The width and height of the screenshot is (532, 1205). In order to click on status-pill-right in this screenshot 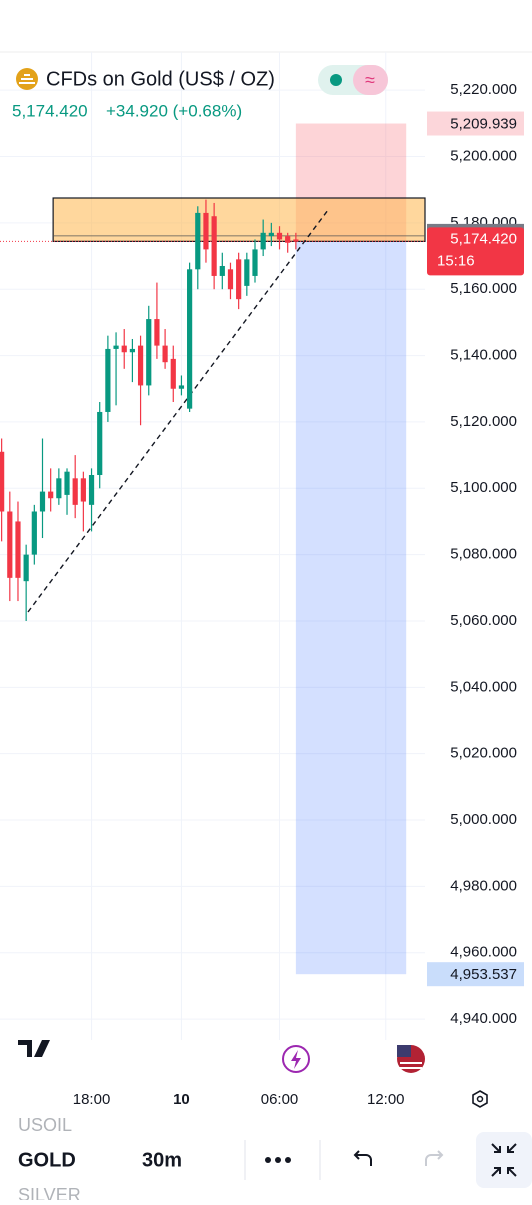, I will do `click(370, 80)`.